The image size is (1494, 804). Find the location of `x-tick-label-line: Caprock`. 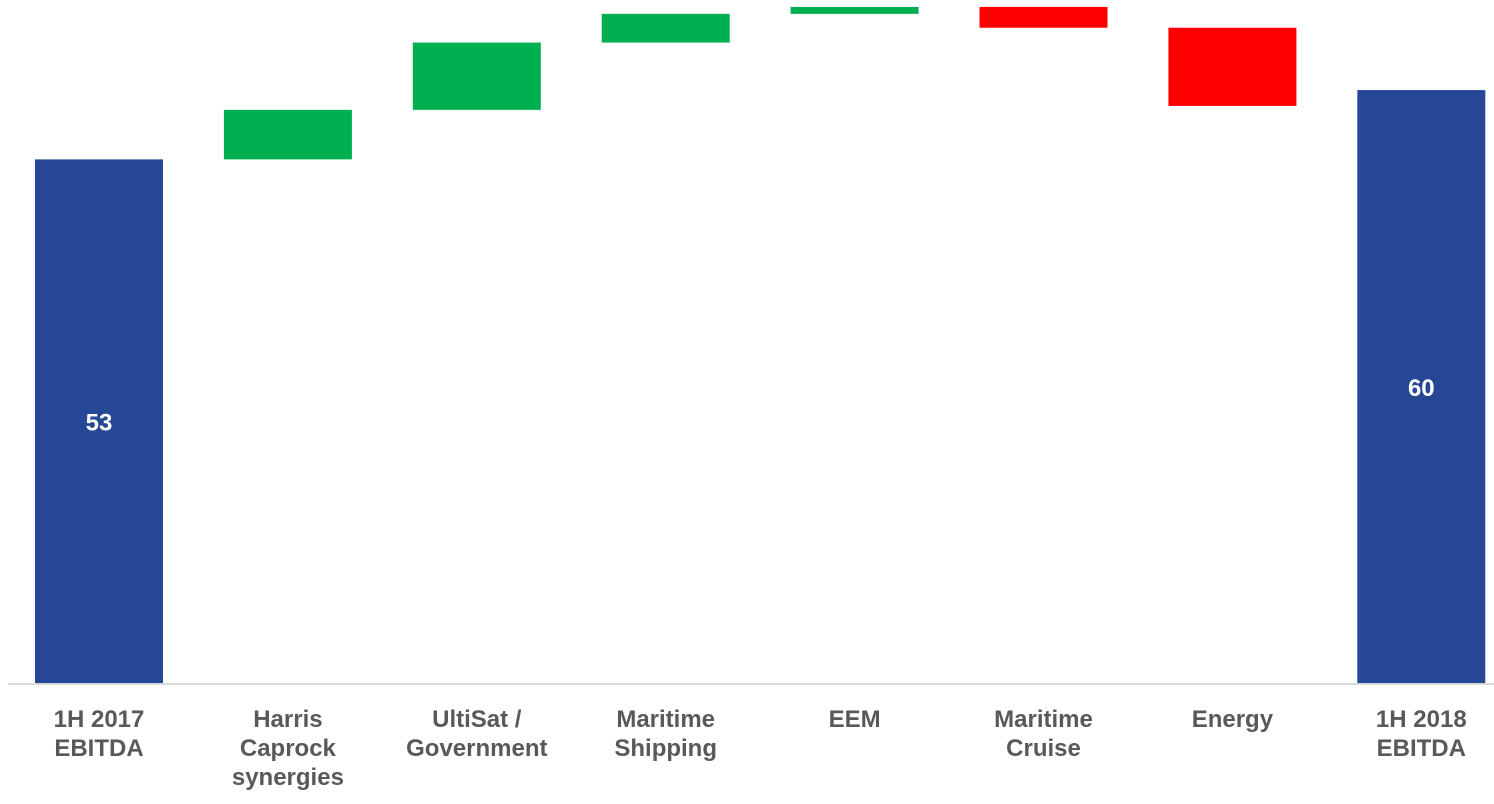

x-tick-label-line: Caprock is located at coordinates (287, 748).